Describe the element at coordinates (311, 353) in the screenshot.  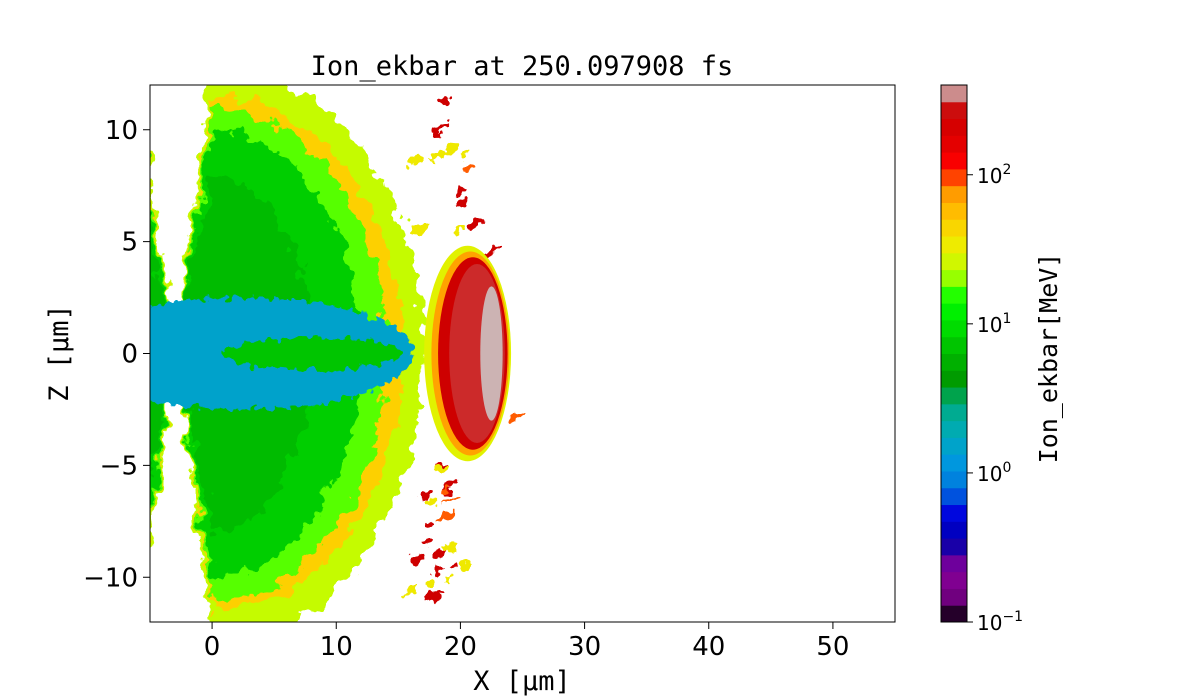
I see `channel-inner` at that location.